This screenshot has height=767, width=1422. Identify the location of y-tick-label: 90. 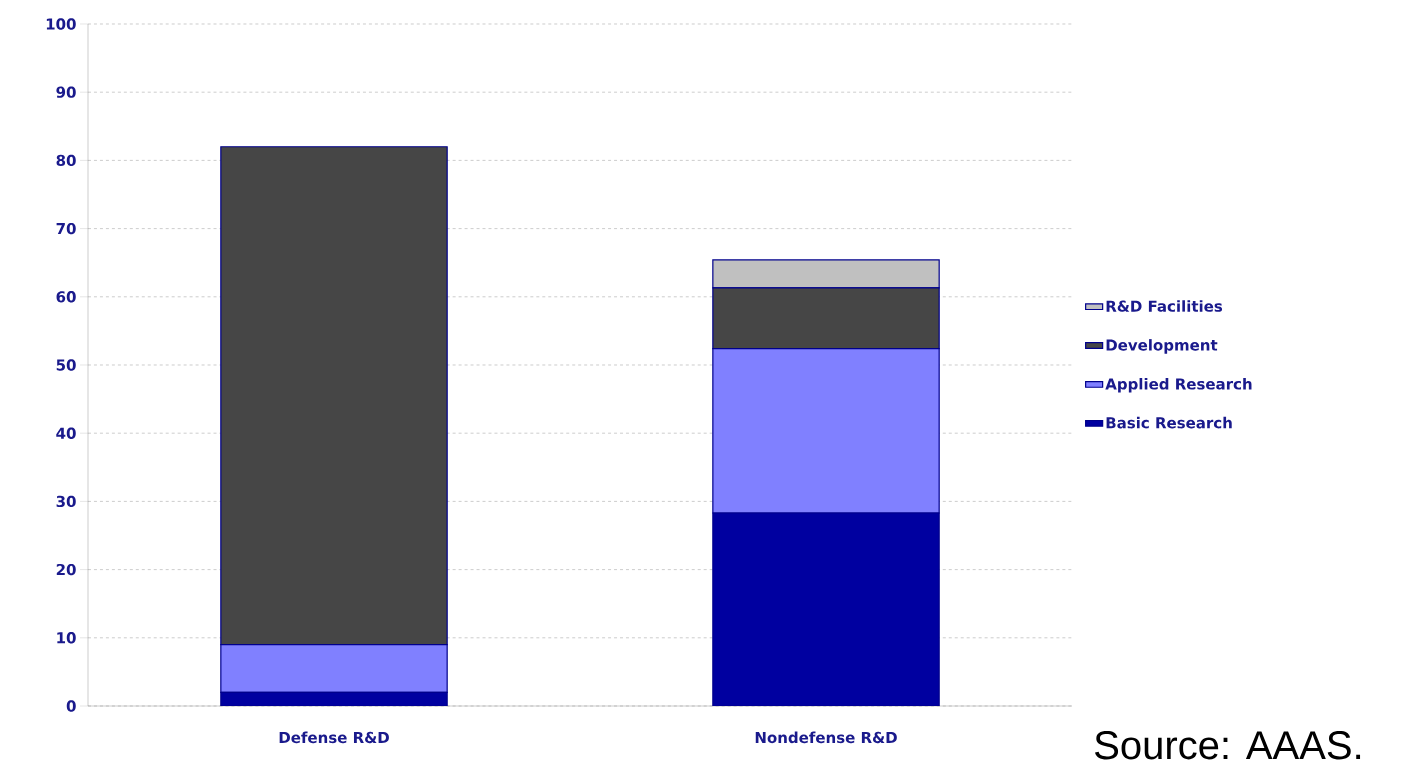
(66, 92).